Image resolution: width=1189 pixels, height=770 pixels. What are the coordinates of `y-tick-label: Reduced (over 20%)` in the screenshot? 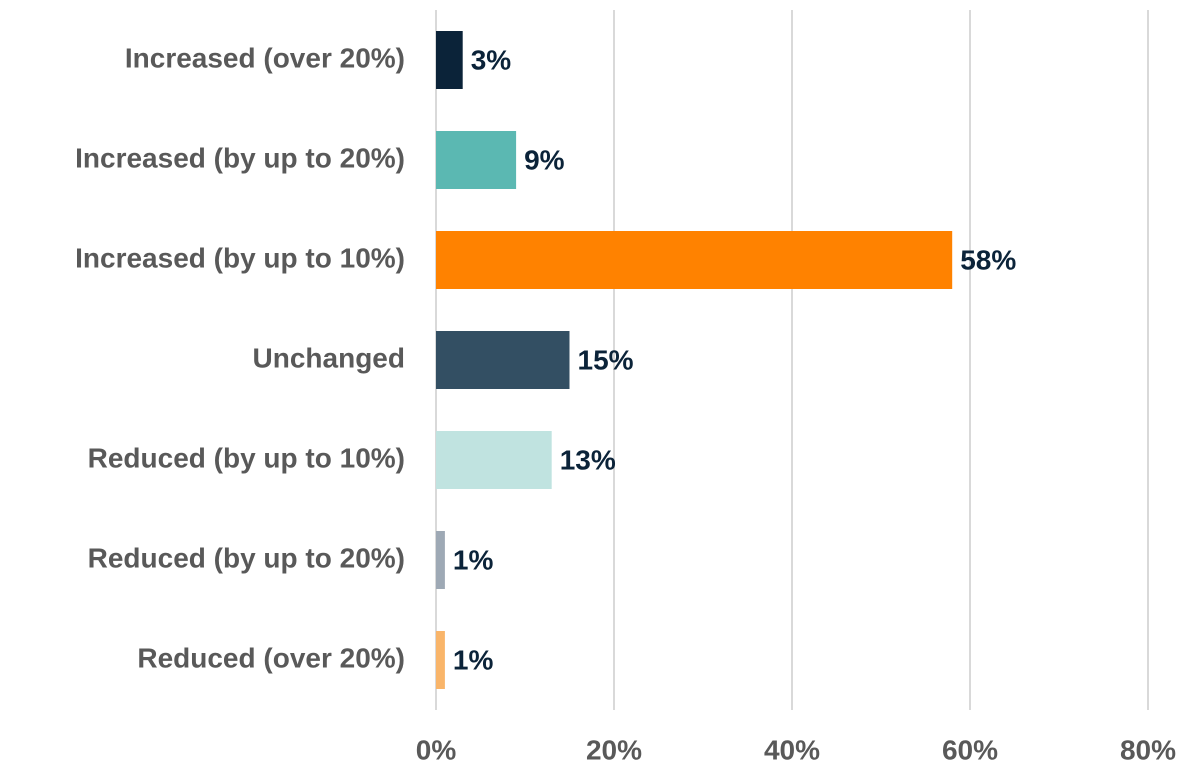 It's located at (271, 657).